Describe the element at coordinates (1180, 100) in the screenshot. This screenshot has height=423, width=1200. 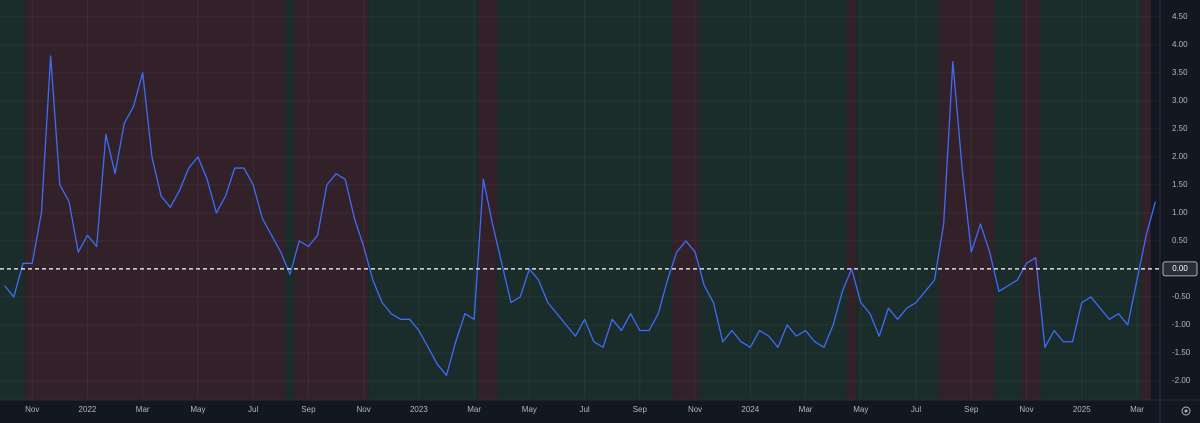
I see `y-tick-label: 3.00` at that location.